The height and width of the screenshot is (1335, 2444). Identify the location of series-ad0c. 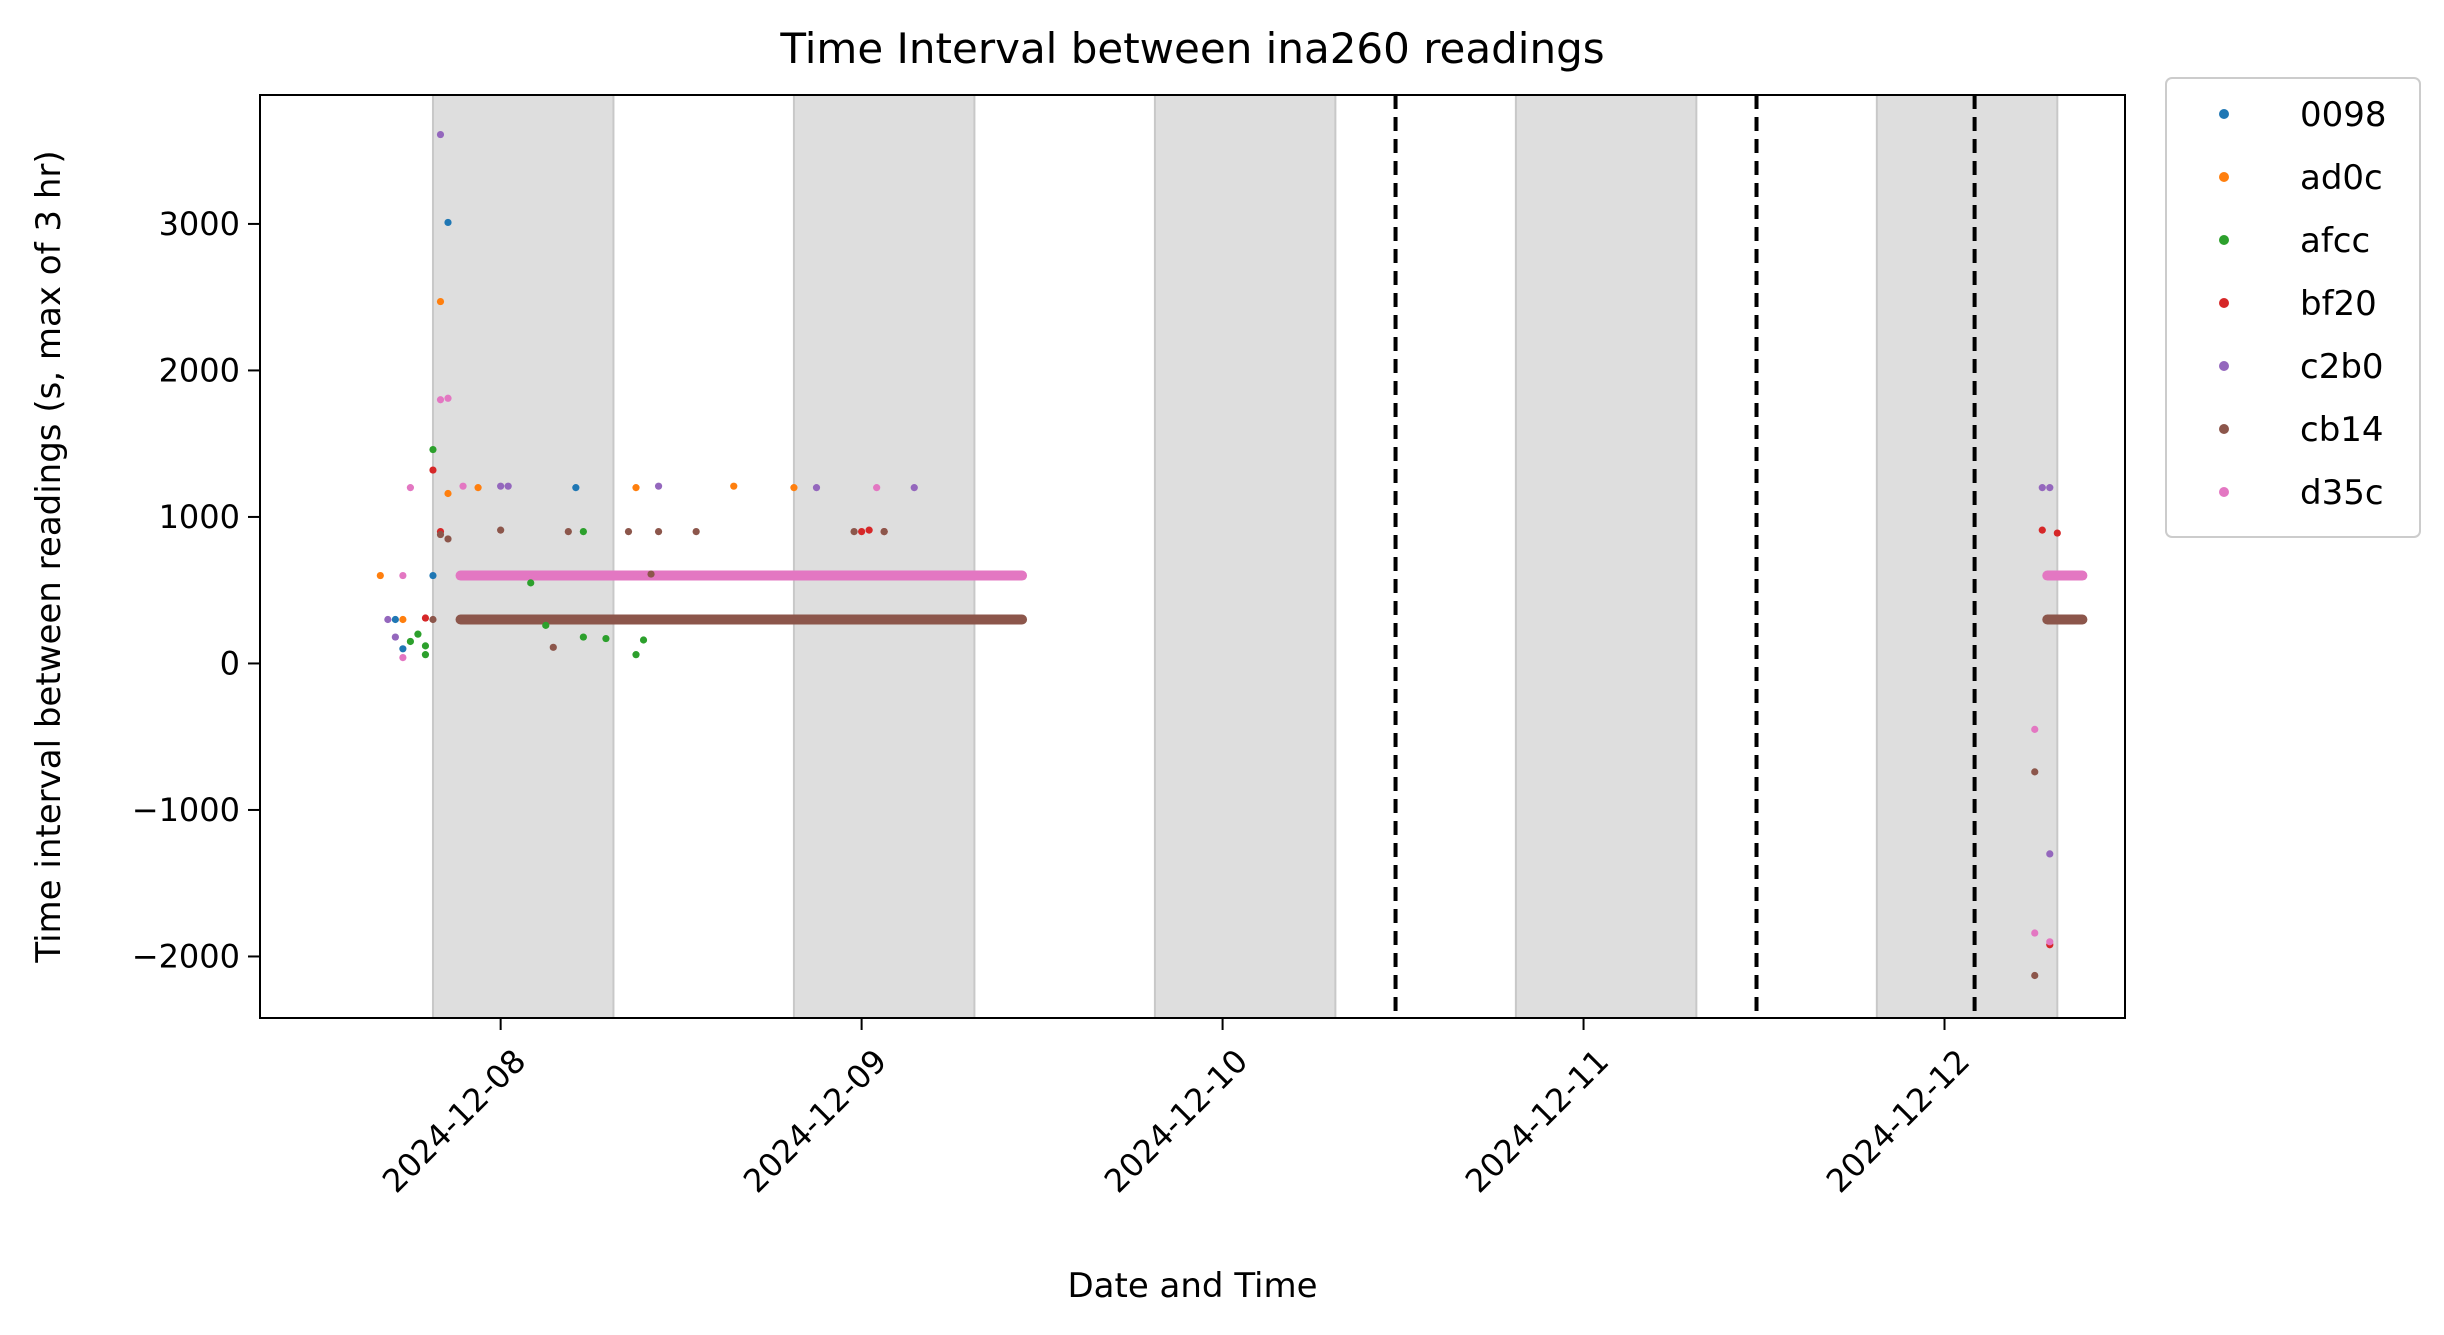
(587, 460).